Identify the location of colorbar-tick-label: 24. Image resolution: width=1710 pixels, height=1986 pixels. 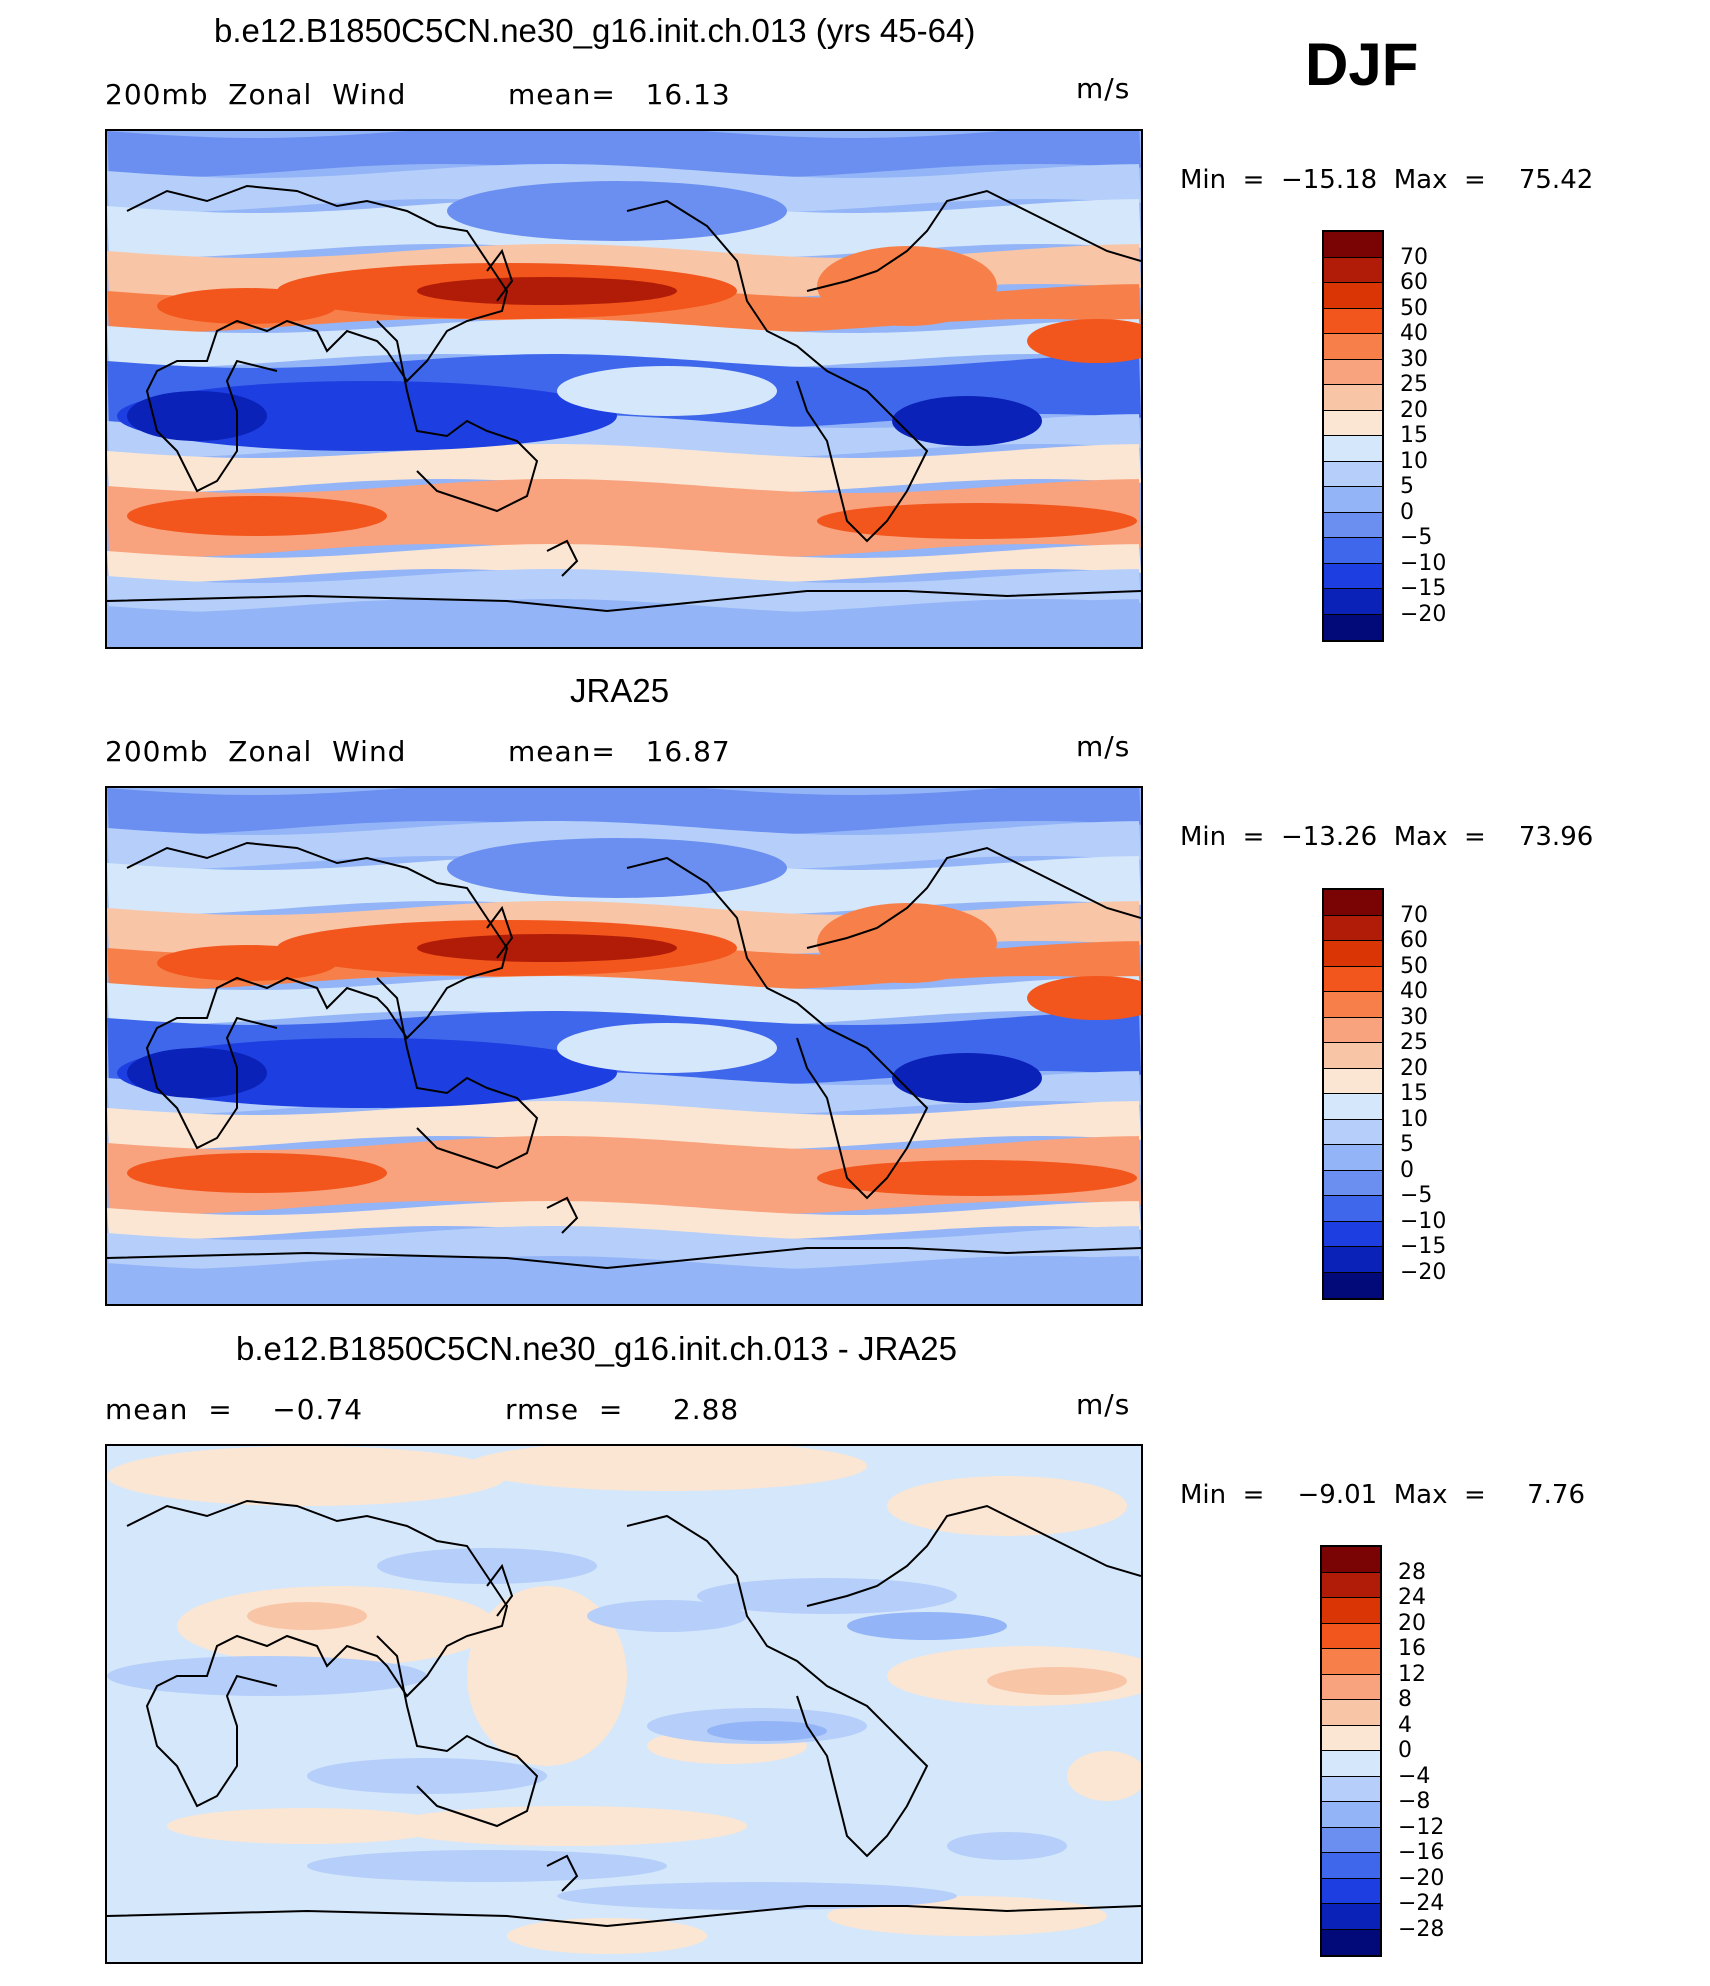
(1412, 1597).